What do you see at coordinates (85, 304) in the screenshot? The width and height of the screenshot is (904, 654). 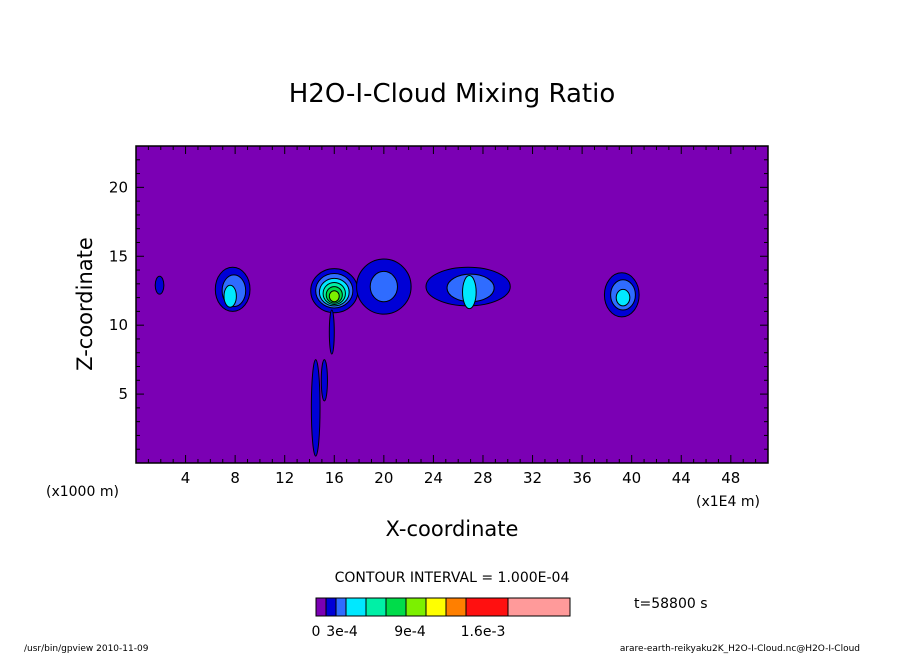 I see `y-axis-label: Z-coordinate` at bounding box center [85, 304].